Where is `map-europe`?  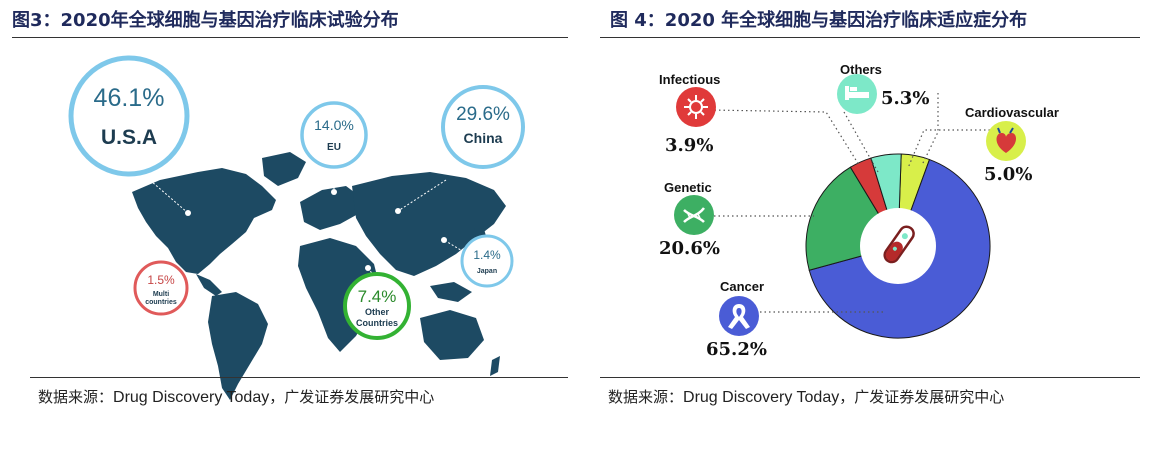
map-europe is located at coordinates (331, 208).